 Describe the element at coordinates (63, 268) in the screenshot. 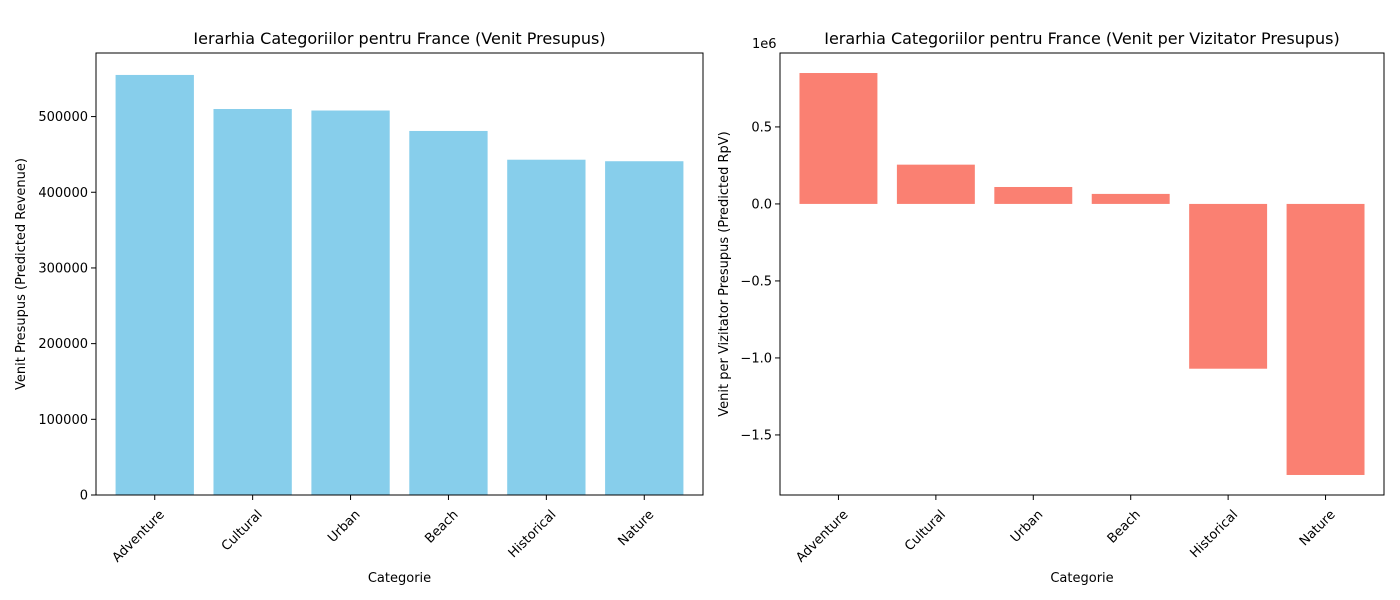

I see `y-tick-label: 300000` at that location.